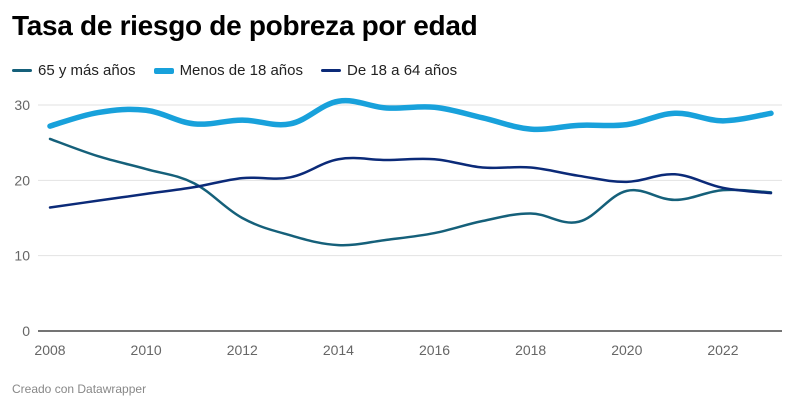 Image resolution: width=800 pixels, height=413 pixels. What do you see at coordinates (242, 350) in the screenshot?
I see `x-tick-label-2012: 2012` at bounding box center [242, 350].